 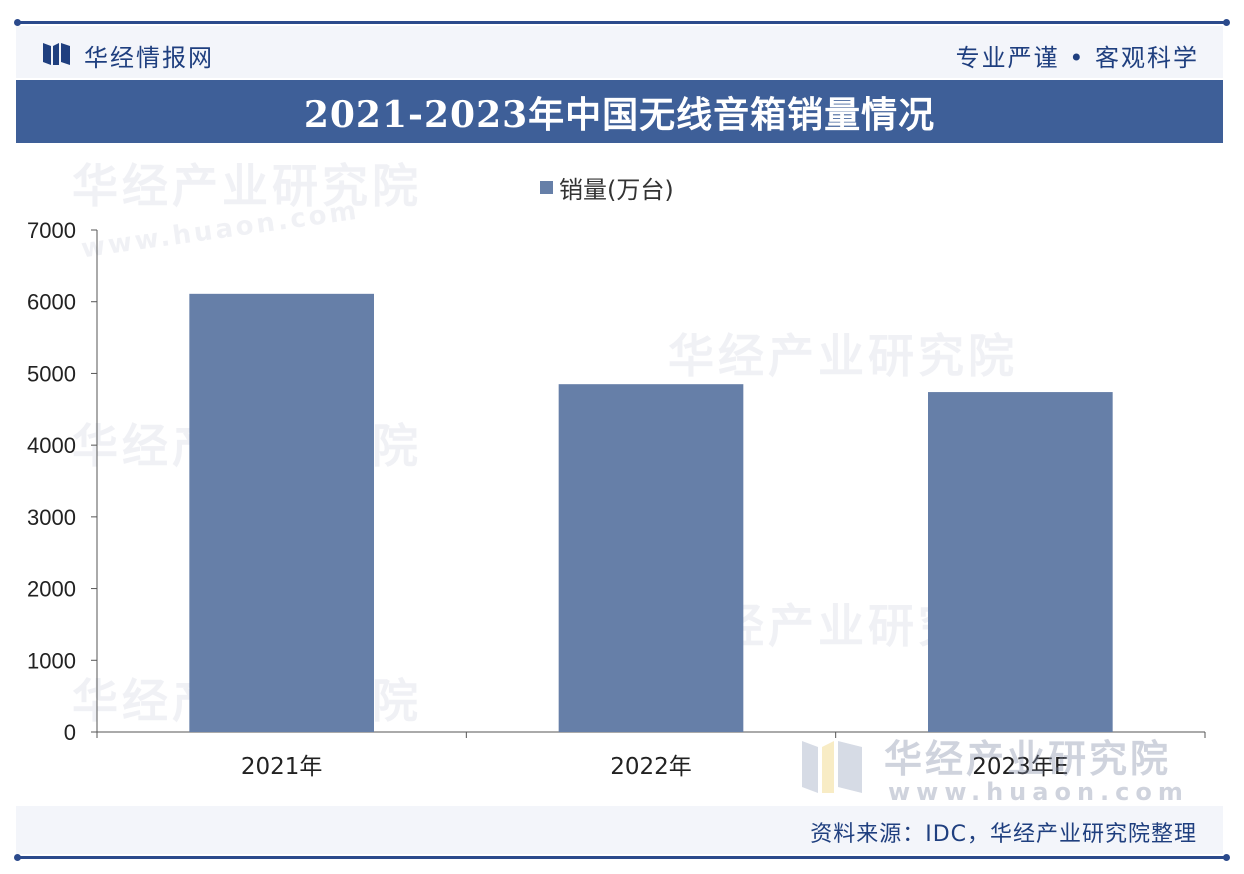 I want to click on source-note: 资料来源：IDC，华经产业研究院整理, so click(x=1003, y=834).